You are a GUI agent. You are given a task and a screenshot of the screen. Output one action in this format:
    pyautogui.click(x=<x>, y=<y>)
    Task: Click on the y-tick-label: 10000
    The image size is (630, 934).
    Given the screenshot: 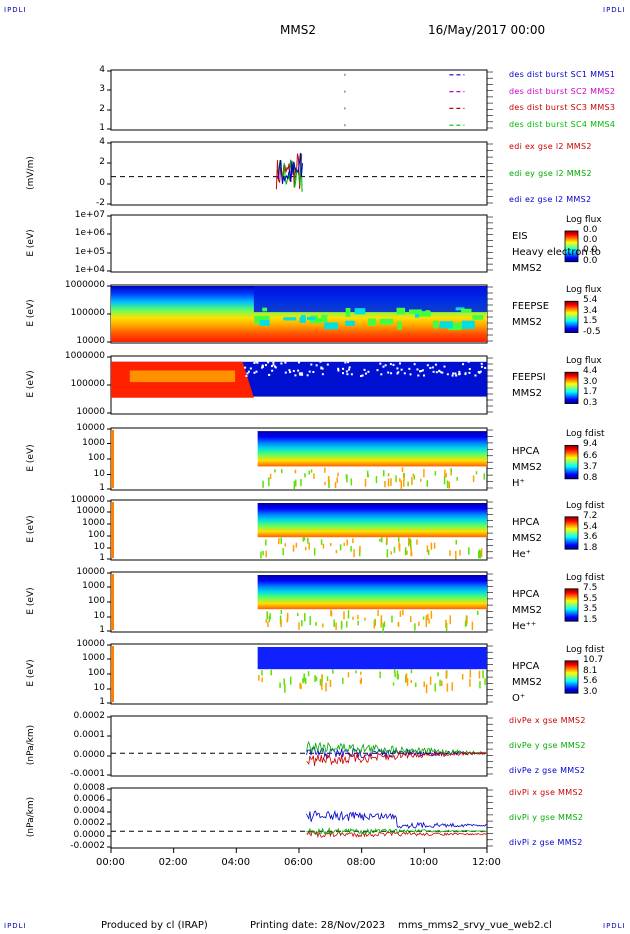 What is the action you would take?
    pyautogui.click(x=90, y=511)
    